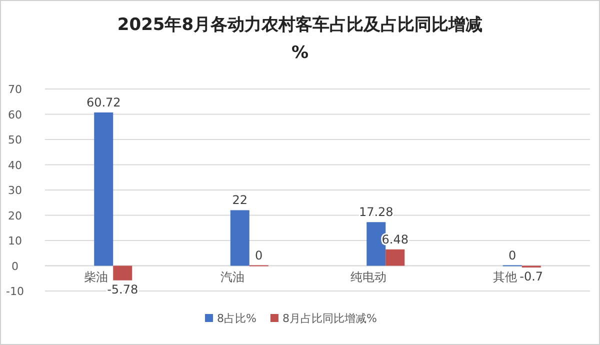 Image resolution: width=600 pixels, height=345 pixels. What do you see at coordinates (376, 212) in the screenshot?
I see `data-label: 17.28` at bounding box center [376, 212].